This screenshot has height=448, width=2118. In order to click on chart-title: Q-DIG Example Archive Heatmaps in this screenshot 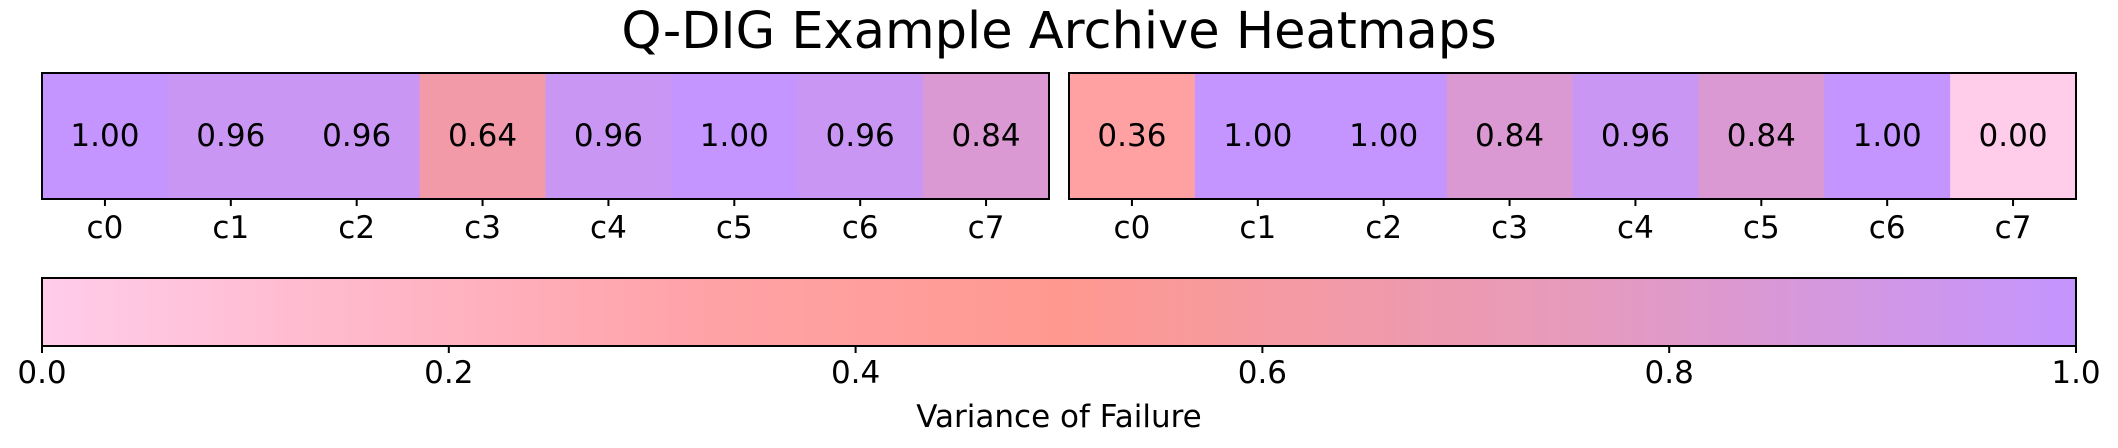, I will do `click(1058, 31)`.